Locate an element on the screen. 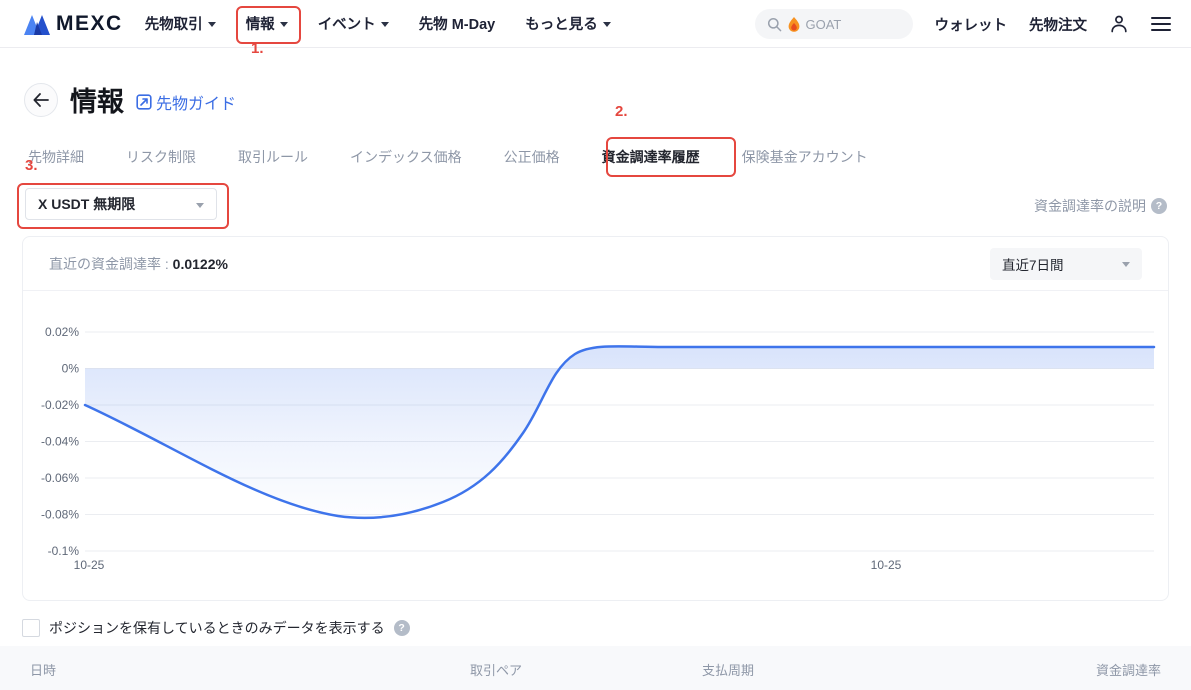 This screenshot has height=690, width=1191. mexc-logo: MEXC is located at coordinates (73, 24).